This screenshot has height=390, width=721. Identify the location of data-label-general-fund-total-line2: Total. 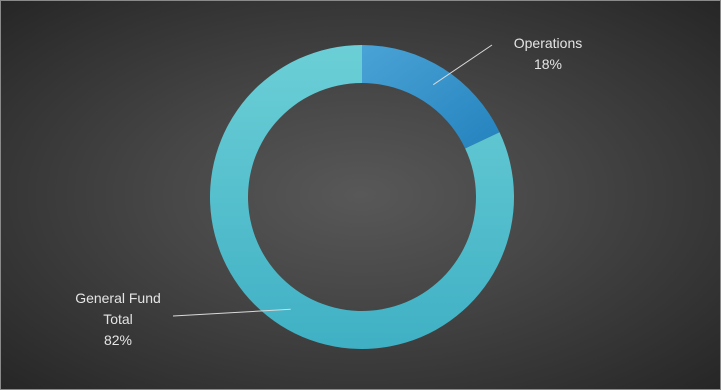
(118, 319).